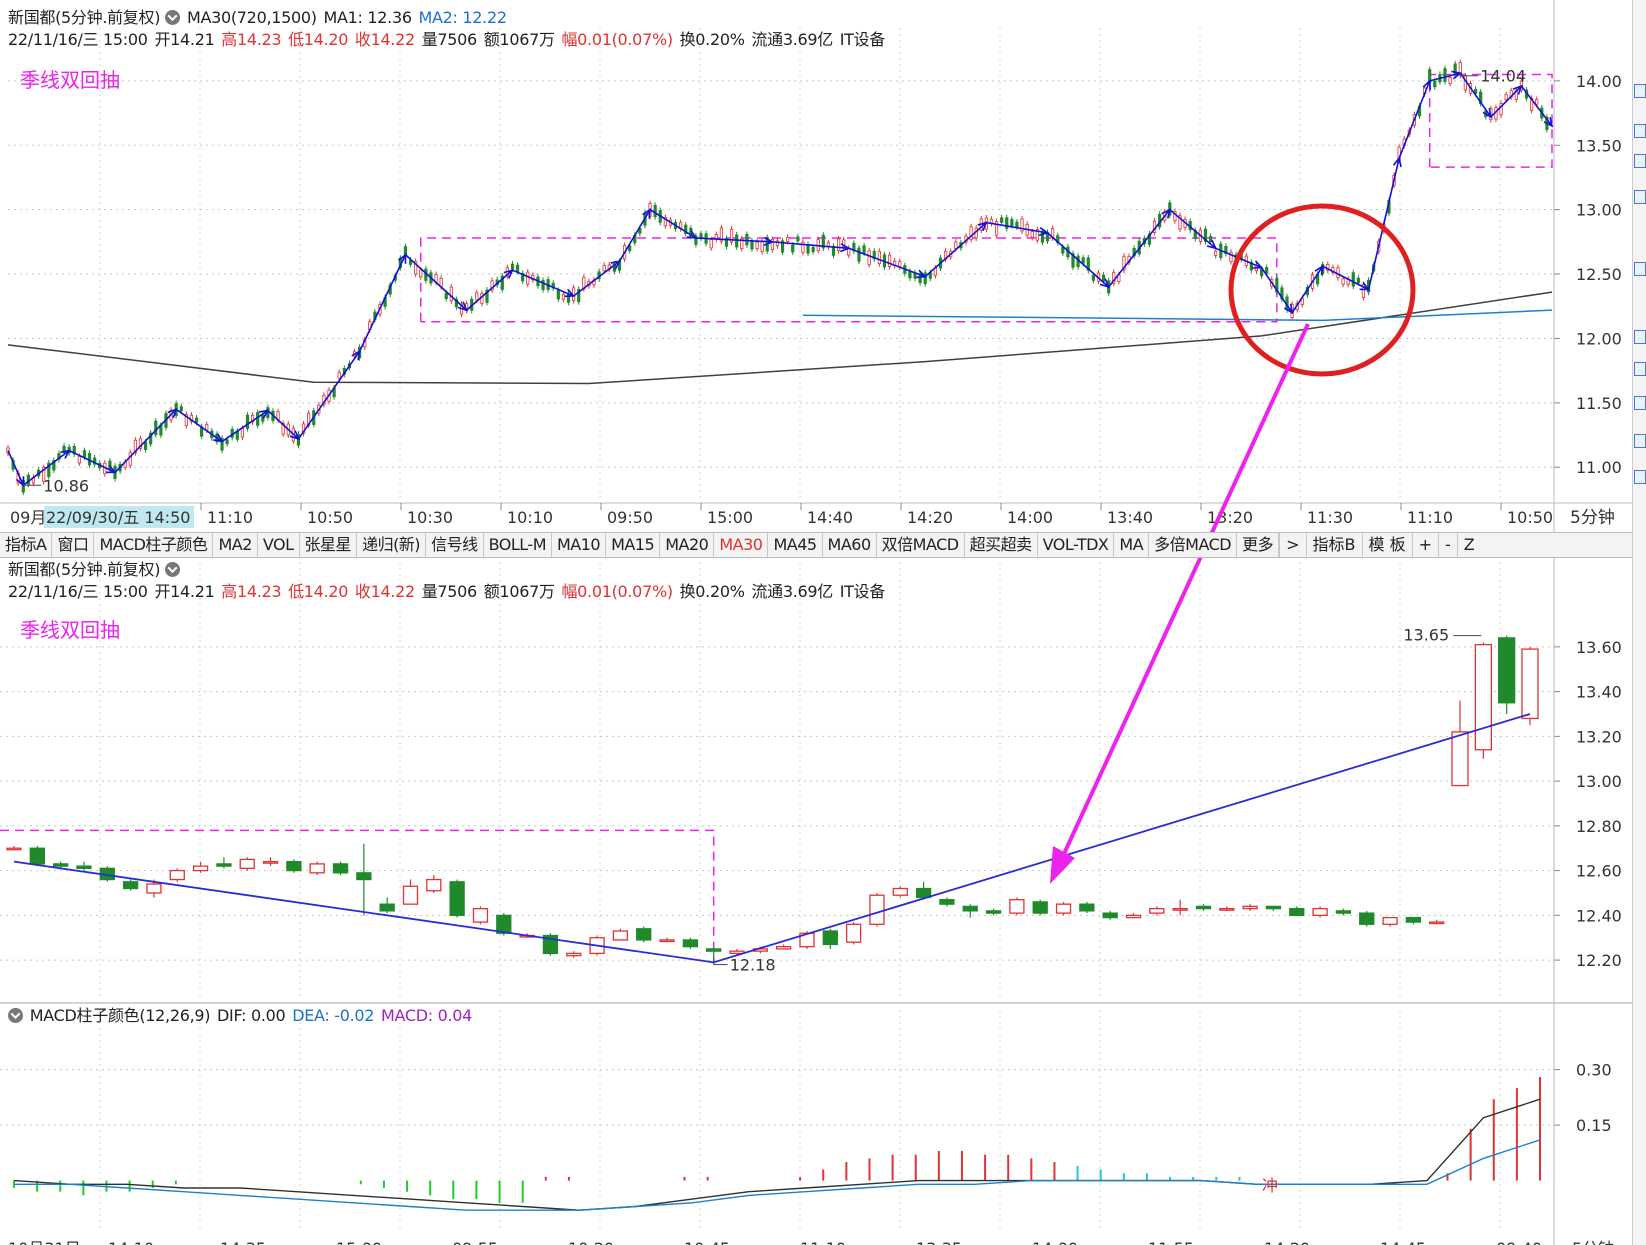 The height and width of the screenshot is (1245, 1646). Describe the element at coordinates (795, 545) in the screenshot. I see `tab-13: MA45` at that location.